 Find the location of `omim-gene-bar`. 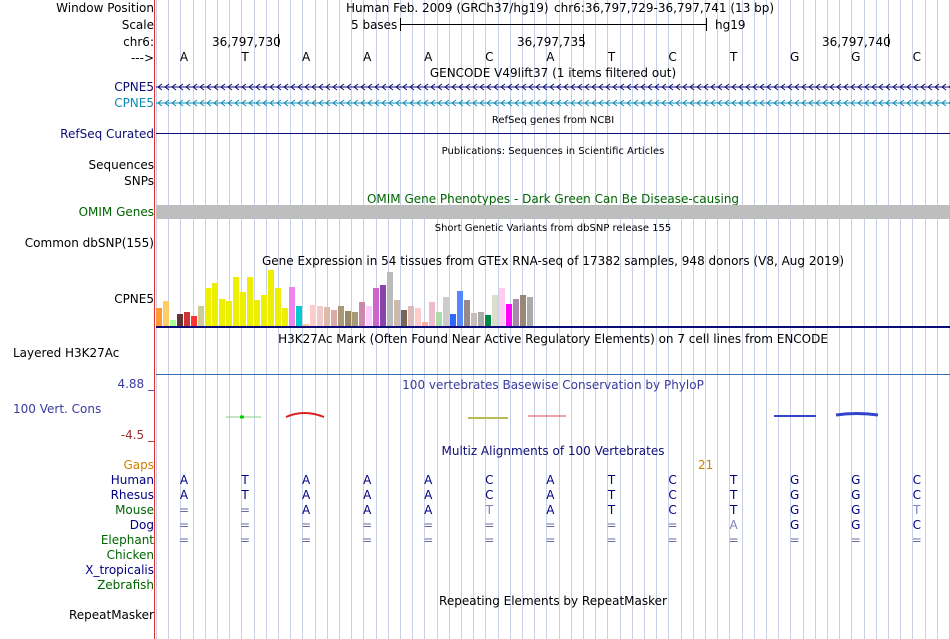

omim-gene-bar is located at coordinates (553, 212).